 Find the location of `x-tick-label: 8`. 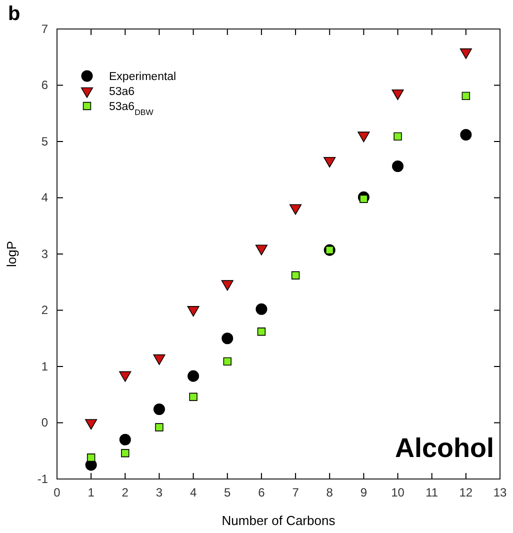

x-tick-label: 8 is located at coordinates (330, 493).